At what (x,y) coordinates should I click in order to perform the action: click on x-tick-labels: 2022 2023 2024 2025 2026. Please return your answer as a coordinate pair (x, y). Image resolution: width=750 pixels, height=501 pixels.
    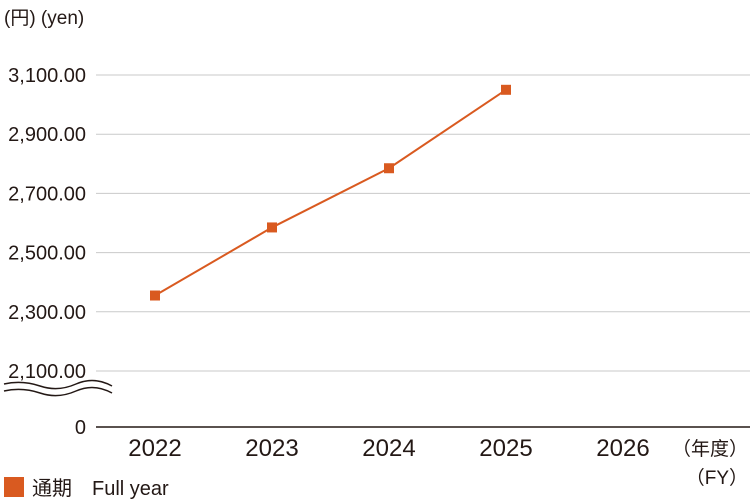
    Looking at the image, I should click on (388, 448).